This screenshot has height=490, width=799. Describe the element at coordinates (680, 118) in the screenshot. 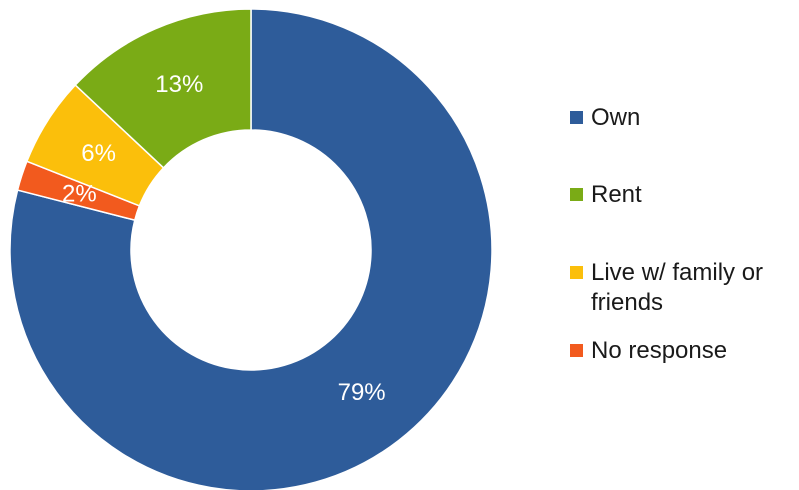

I see `legend-item-own: Own` at that location.